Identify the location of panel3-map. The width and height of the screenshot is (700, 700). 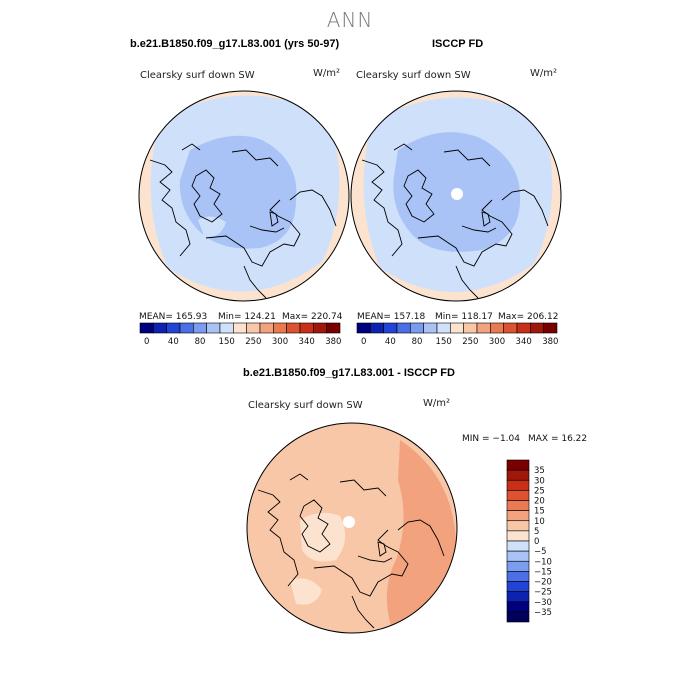
(352, 528).